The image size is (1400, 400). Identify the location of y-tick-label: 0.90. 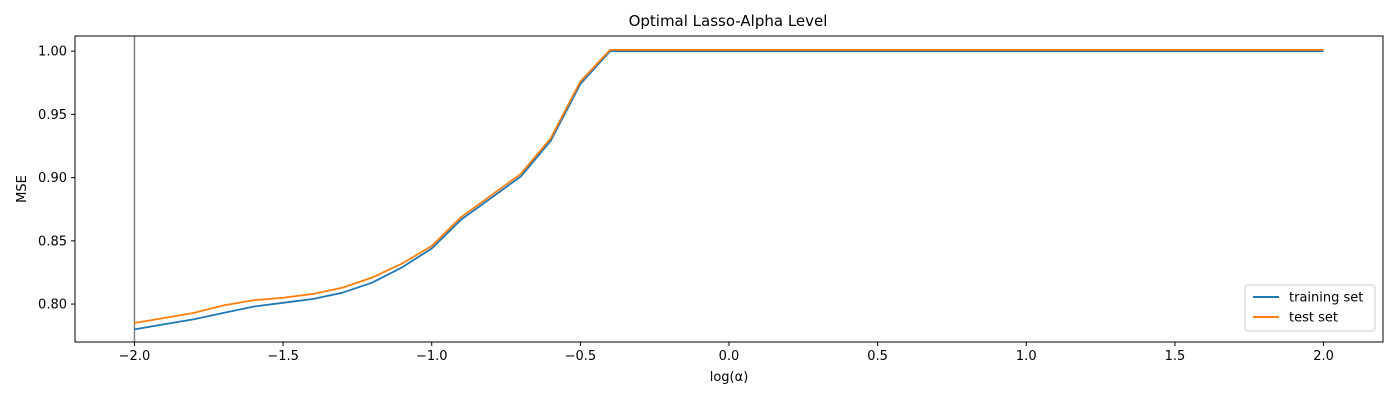
(52, 178).